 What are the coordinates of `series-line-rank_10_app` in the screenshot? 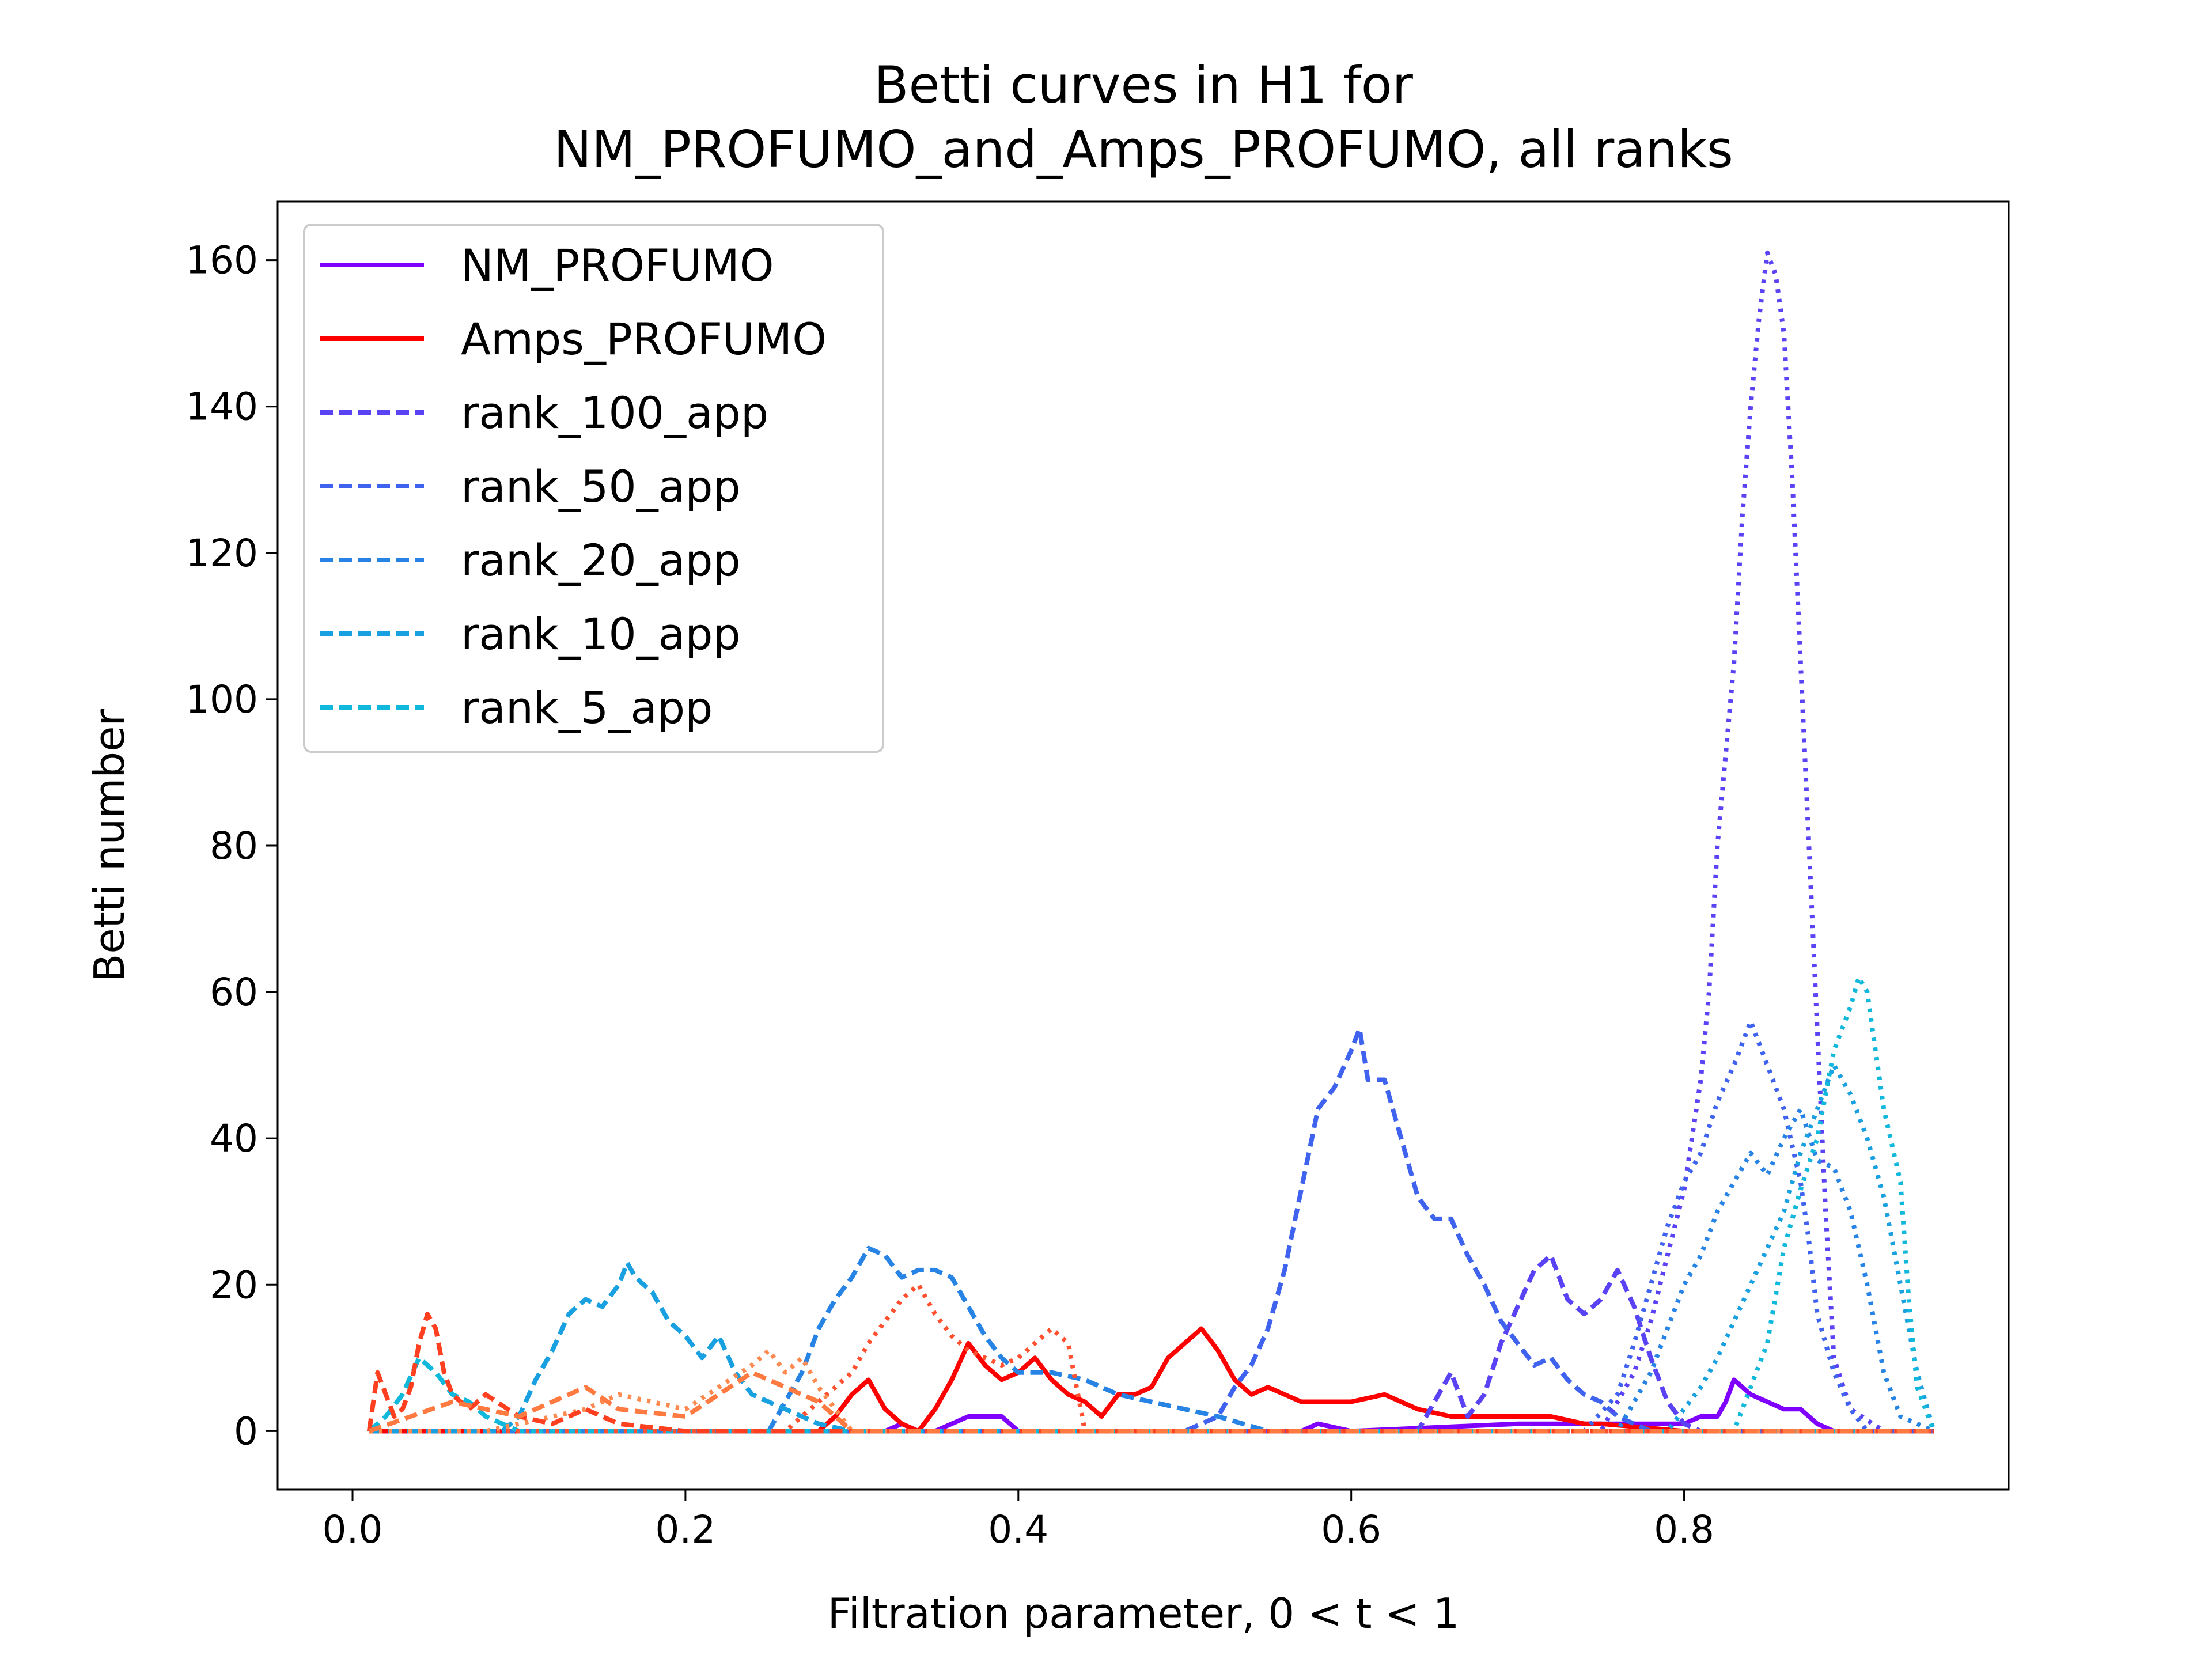 It's located at (1151, 1347).